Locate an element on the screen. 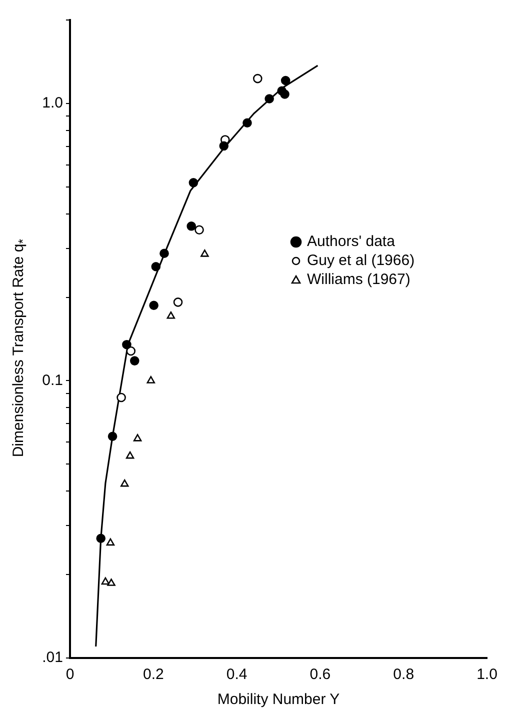  x-tick-label: 0.6 is located at coordinates (320, 675).